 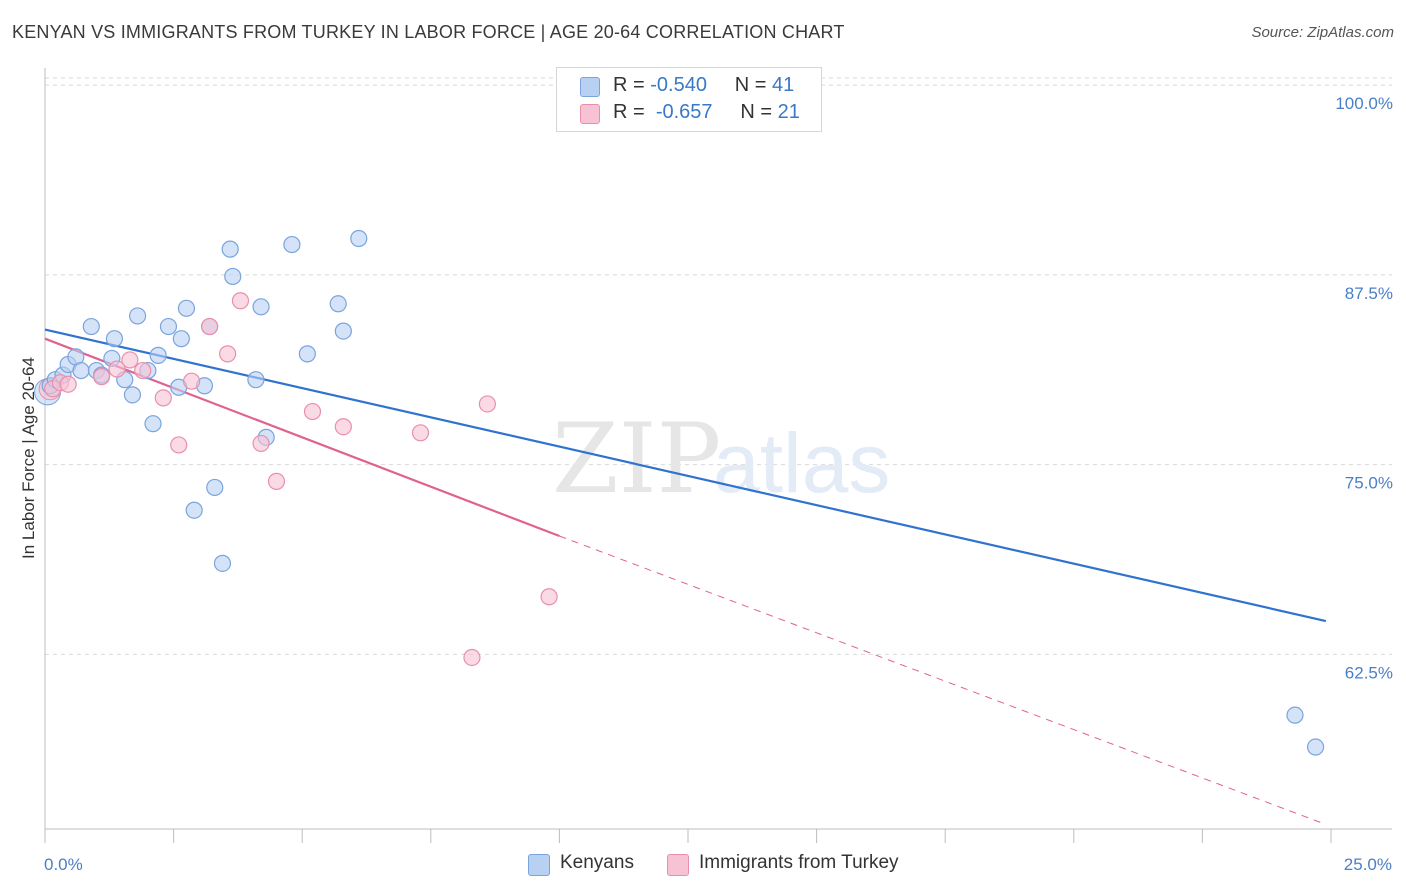 What do you see at coordinates (1364, 103) in the screenshot?
I see `y-tick-label: 100.0%` at bounding box center [1364, 103].